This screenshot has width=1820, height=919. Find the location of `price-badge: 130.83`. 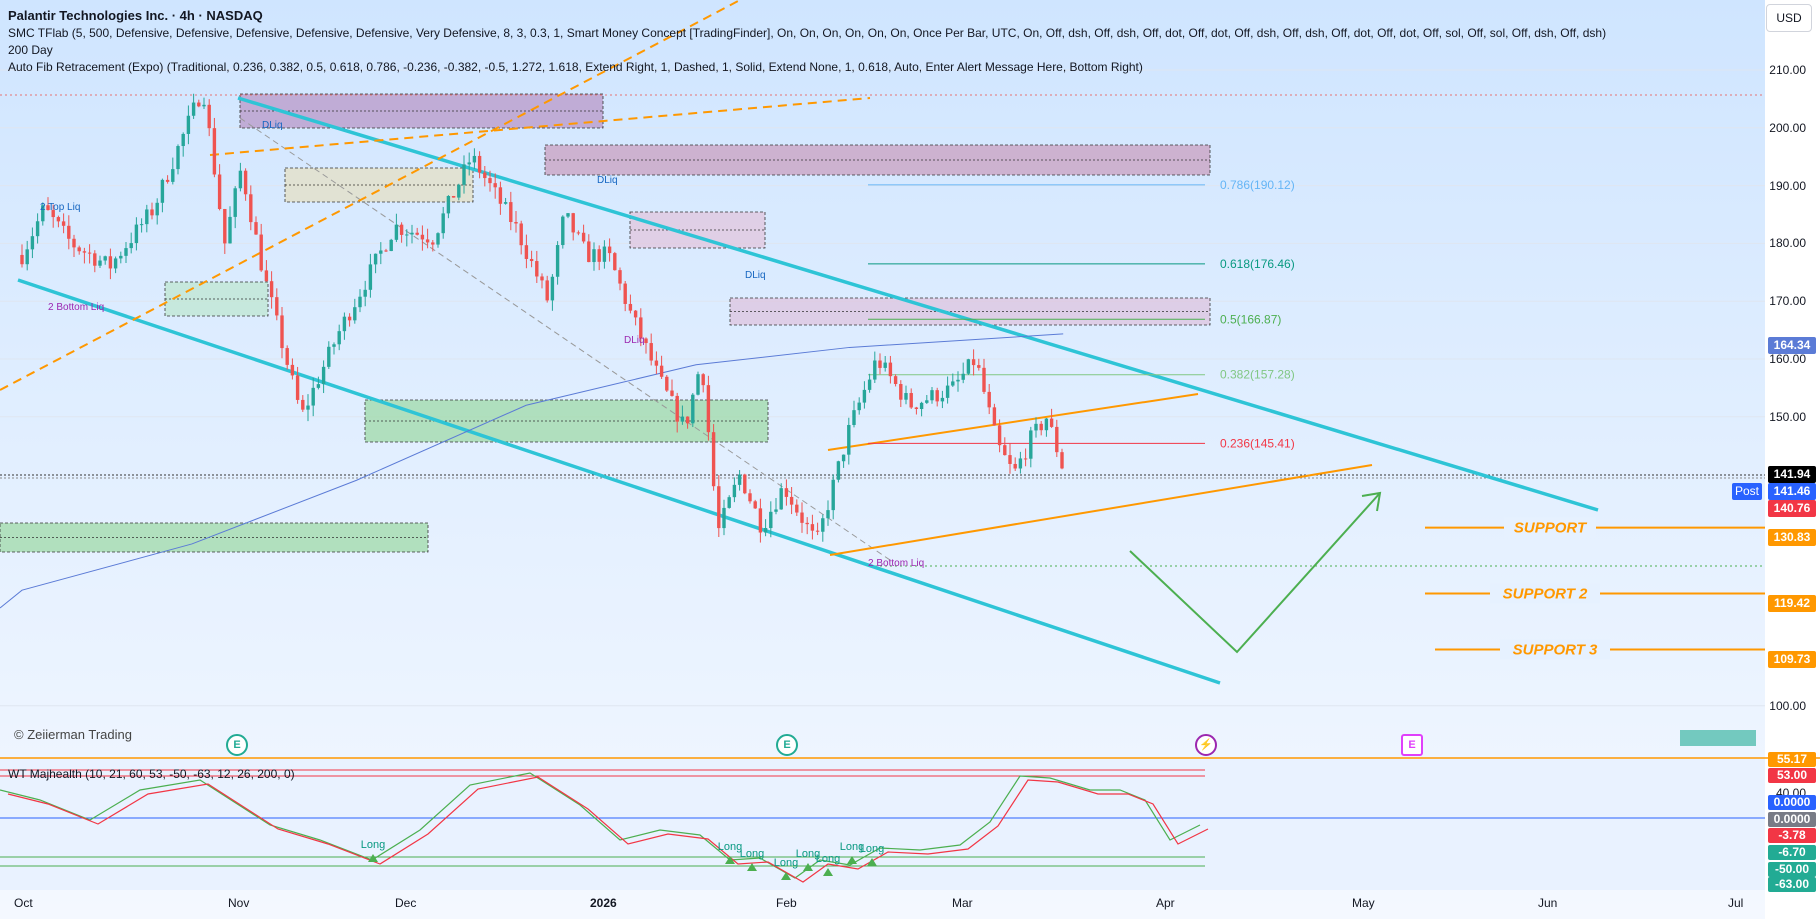

price-badge: 130.83 is located at coordinates (1792, 537).